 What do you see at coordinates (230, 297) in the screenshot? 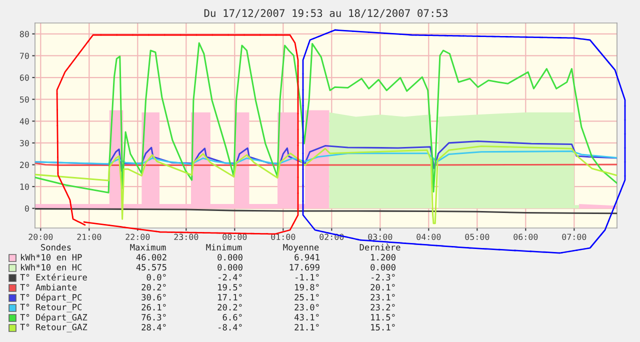
I see `text: 17.1°` at bounding box center [230, 297].